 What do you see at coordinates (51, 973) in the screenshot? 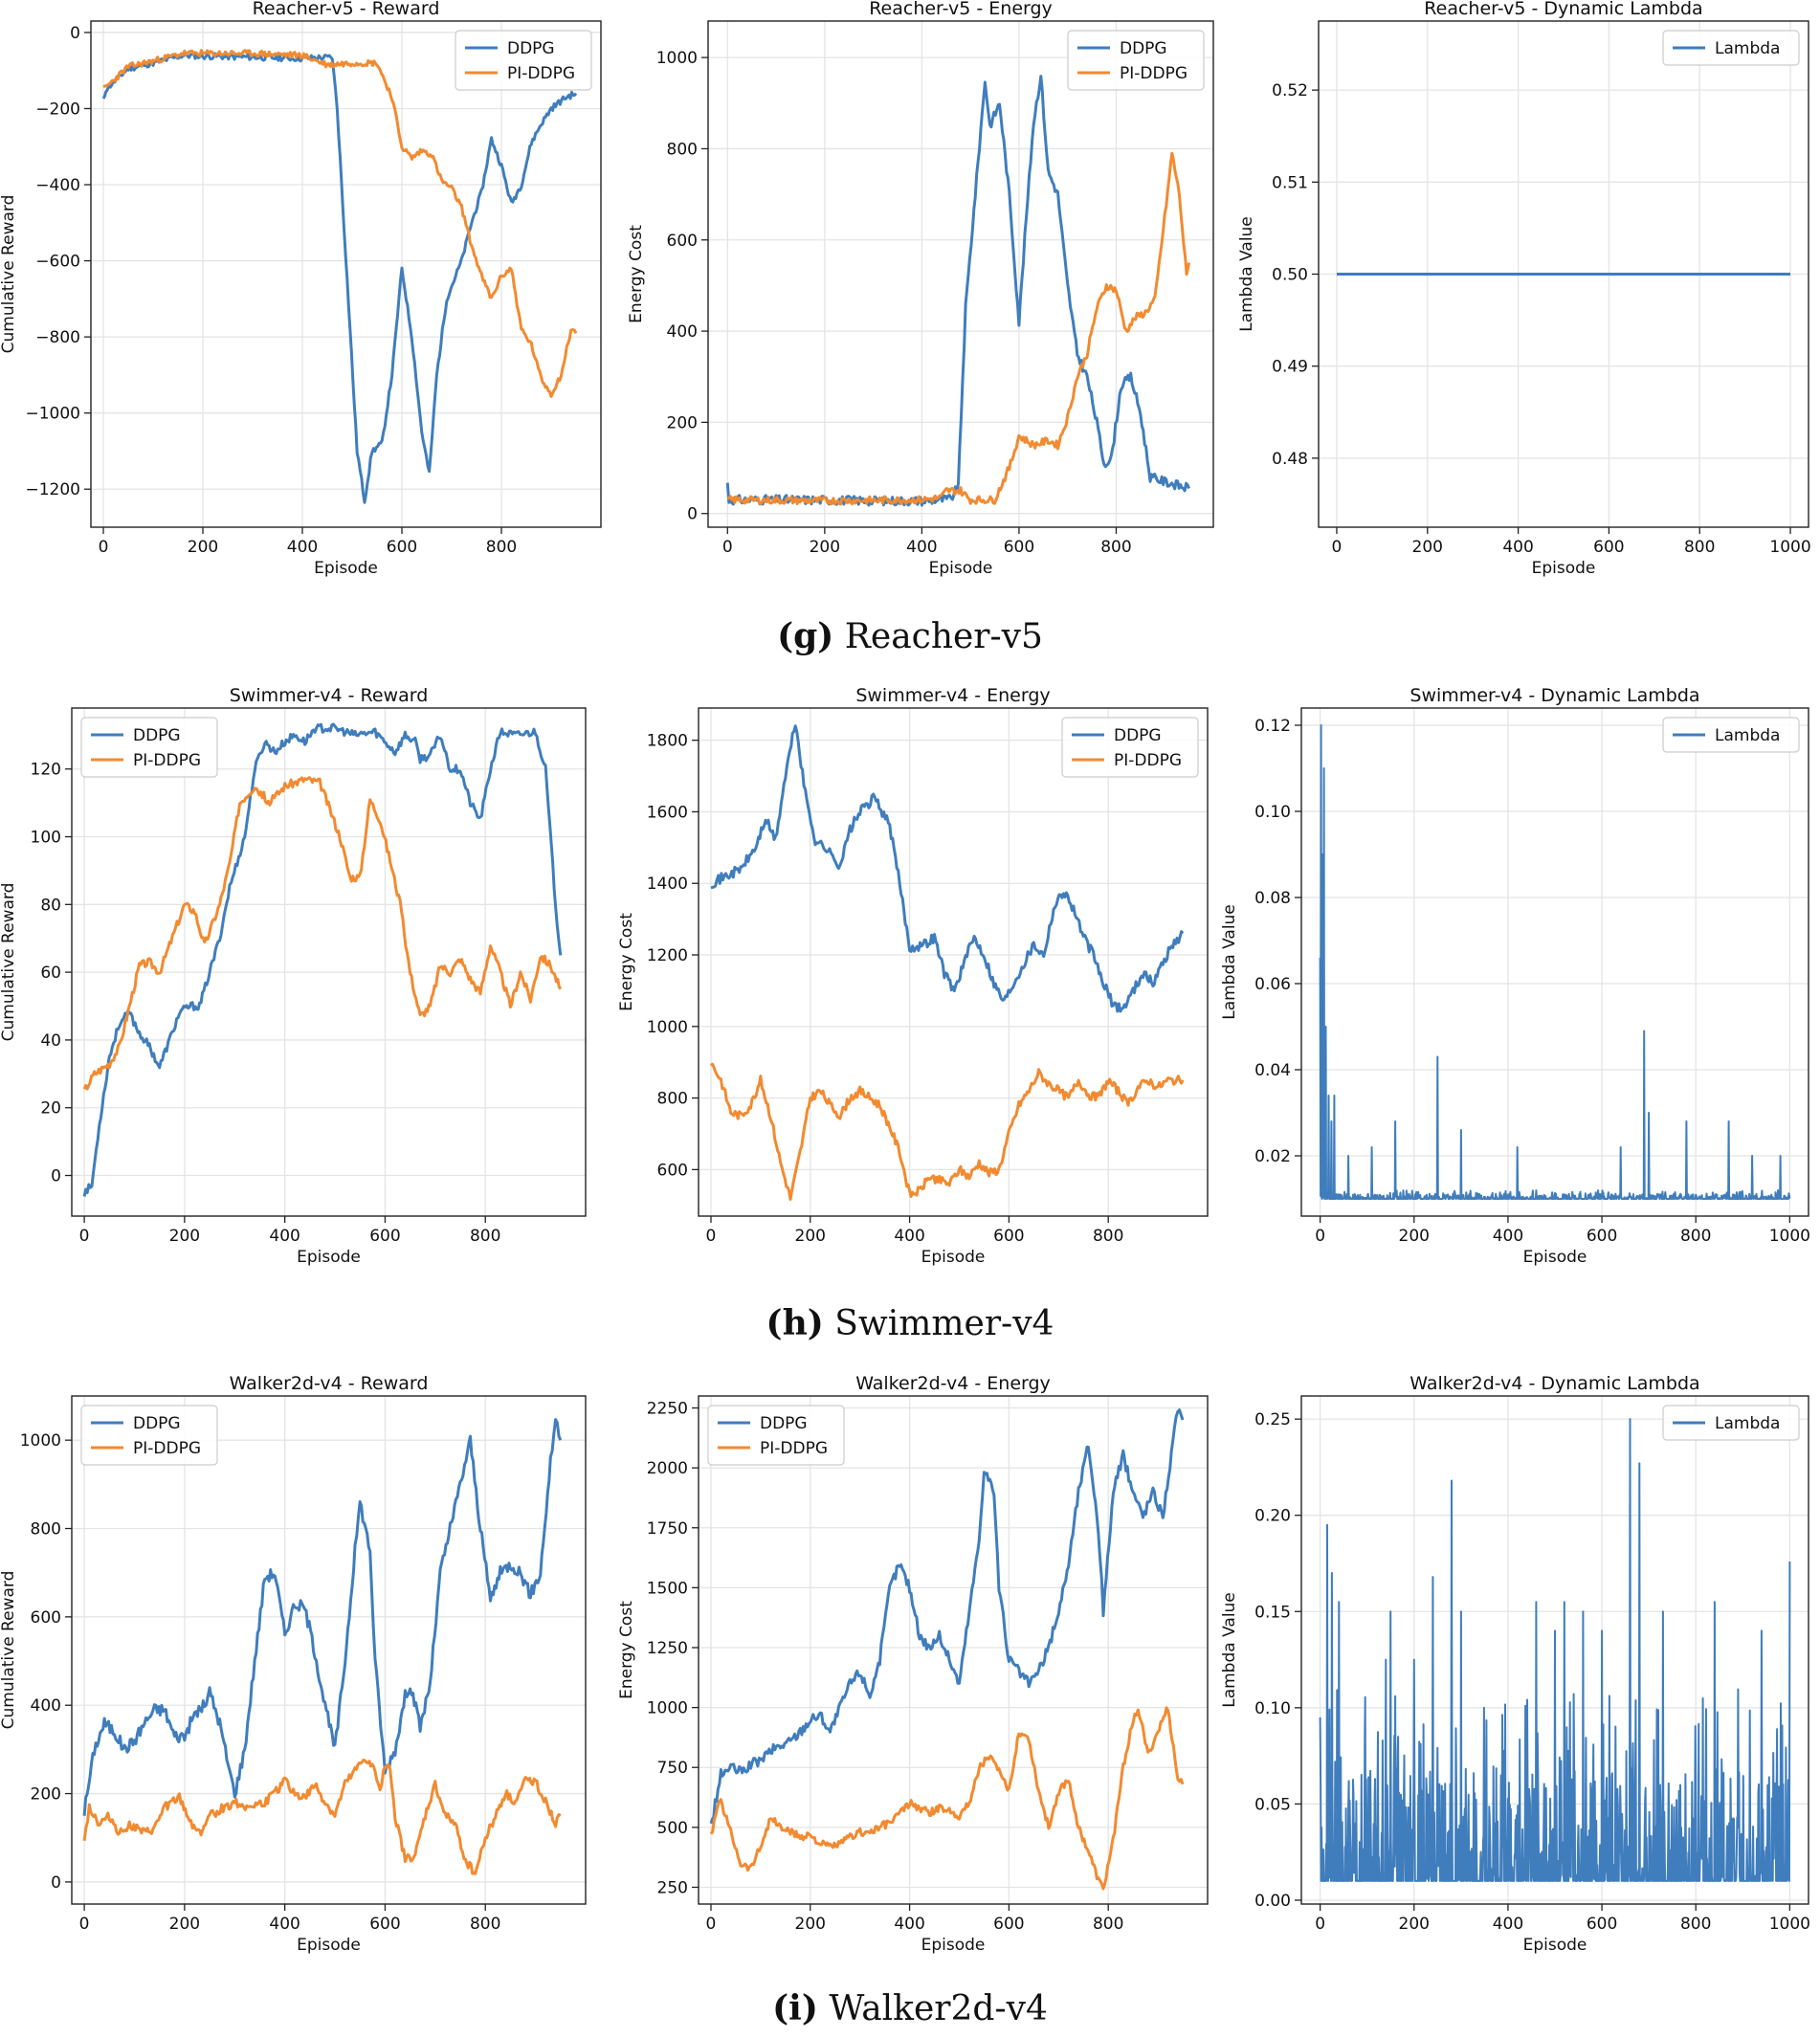
I see `y-tick-label: 60` at bounding box center [51, 973].